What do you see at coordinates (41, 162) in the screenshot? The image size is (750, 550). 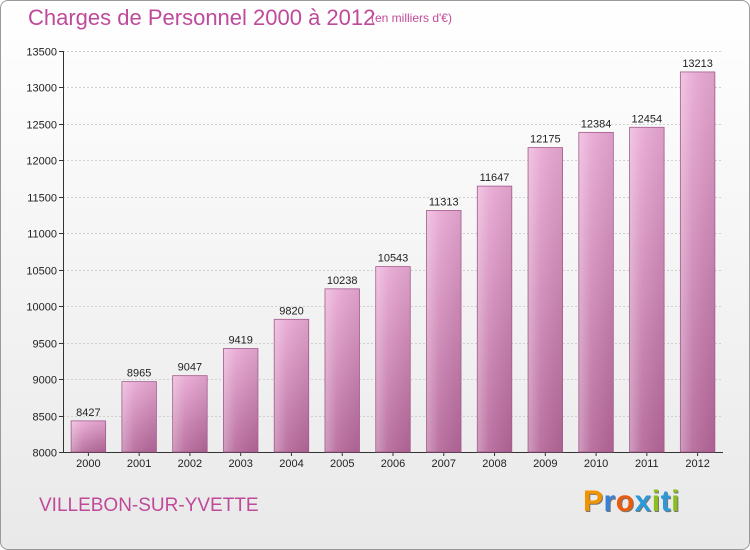 I see `y-tick-label: 12000` at bounding box center [41, 162].